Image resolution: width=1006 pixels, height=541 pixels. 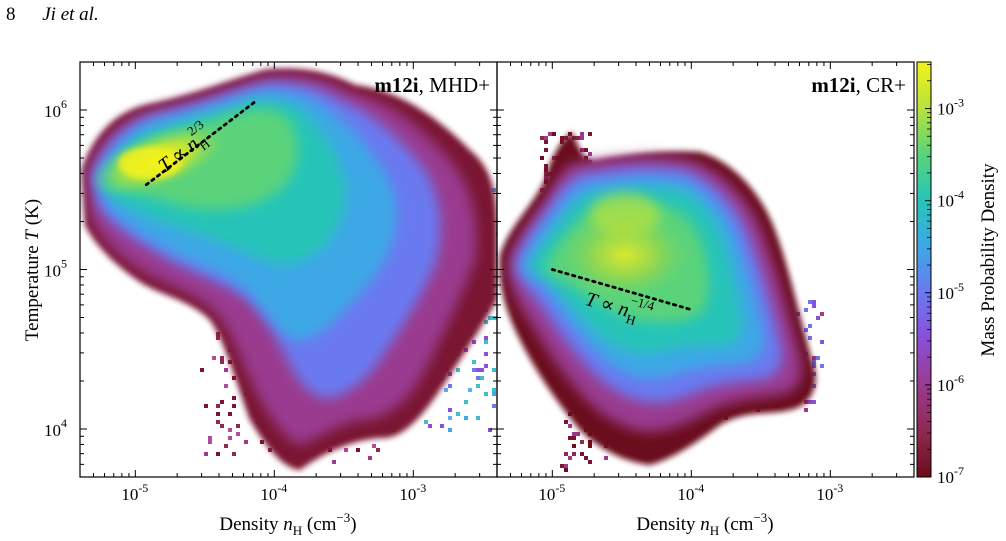 What do you see at coordinates (950, 291) in the screenshot?
I see `colorbar-tick-label: 10⁻⁵` at bounding box center [950, 291].